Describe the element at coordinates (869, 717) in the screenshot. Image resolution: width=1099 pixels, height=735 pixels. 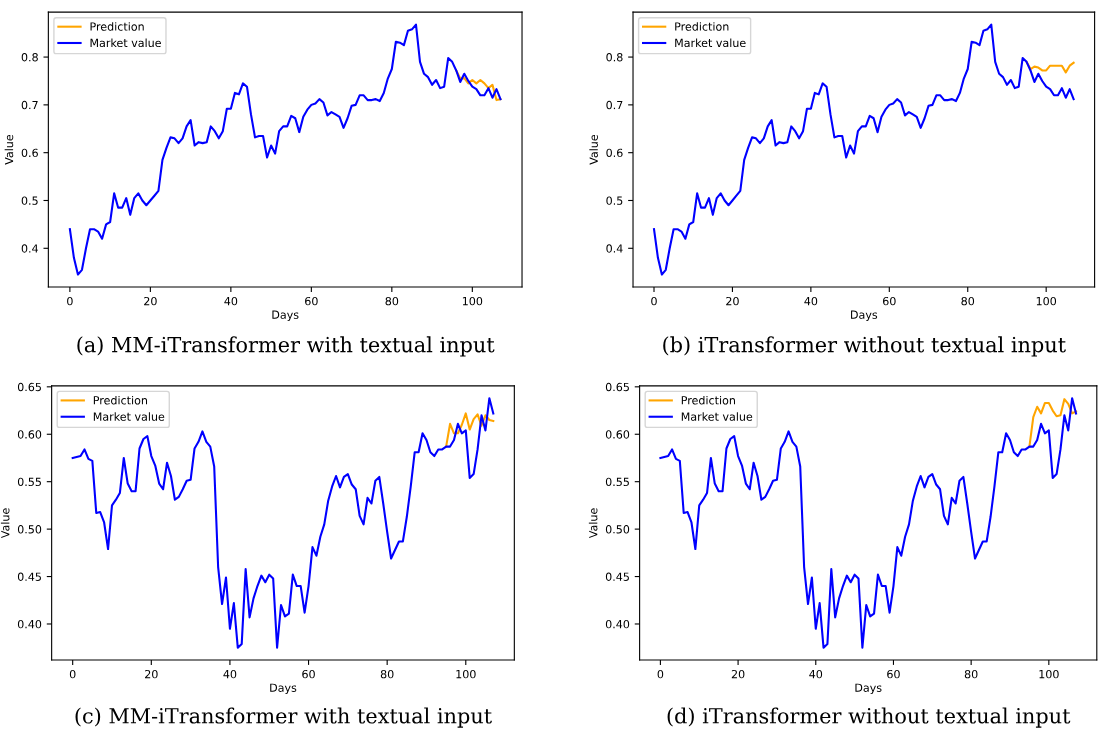
I see `text: (d) iTransformer without textual input` at that location.